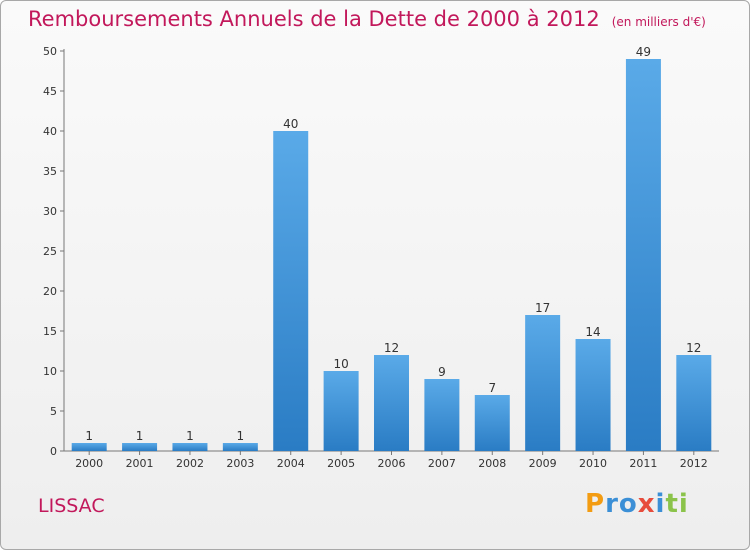  What do you see at coordinates (391, 403) in the screenshot?
I see `bar-2006` at bounding box center [391, 403].